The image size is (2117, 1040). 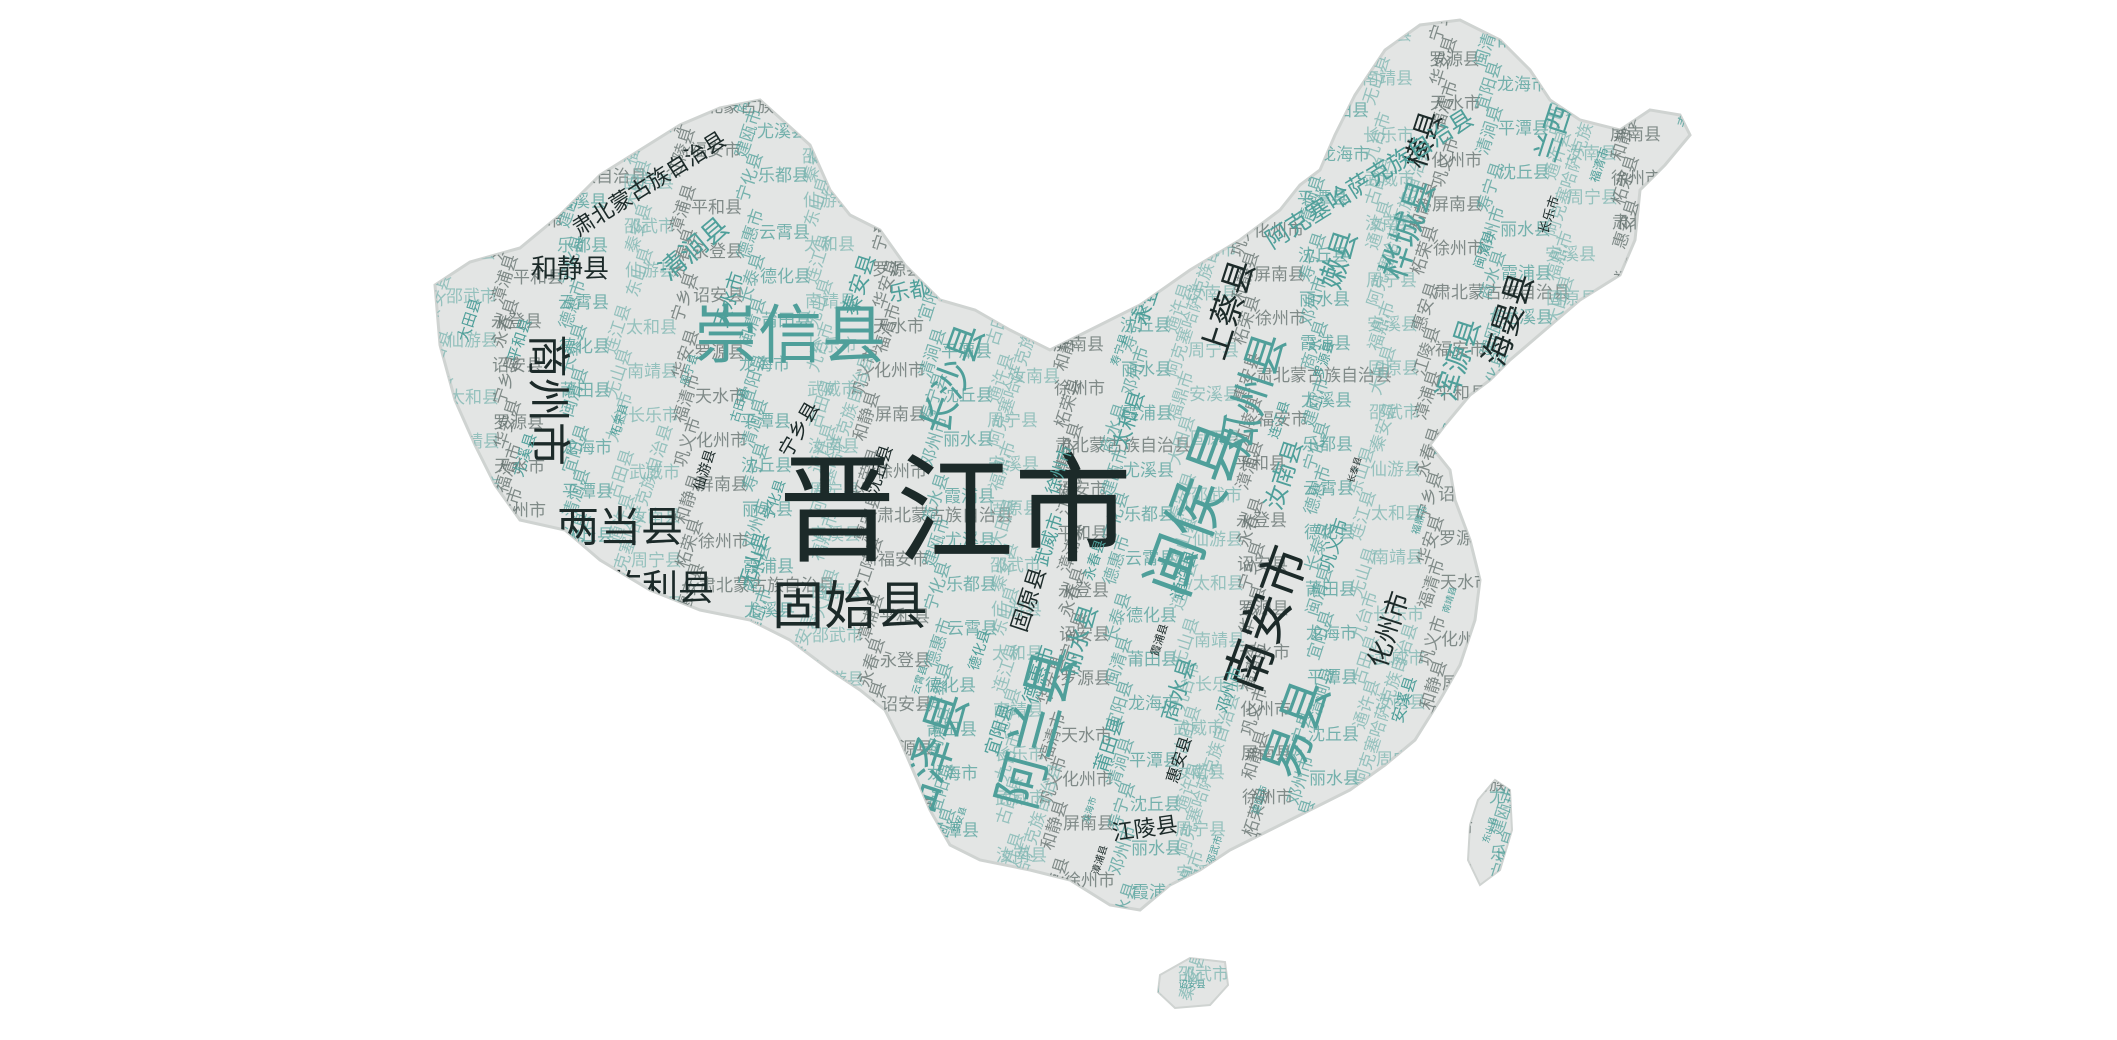 I want to click on small-word: 福安市, so click(x=715, y=151).